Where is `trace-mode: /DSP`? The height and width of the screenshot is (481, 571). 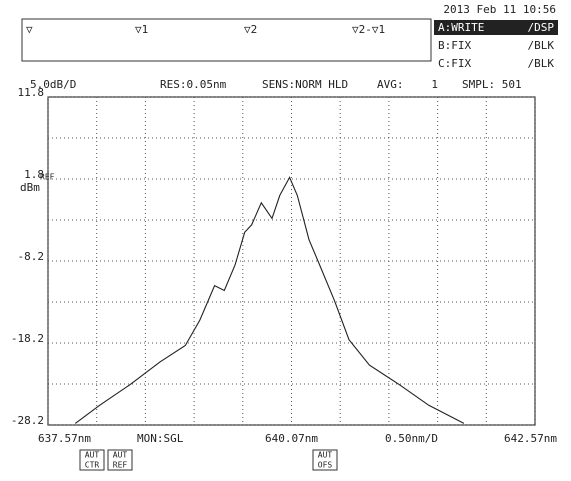 trace-mode: /DSP is located at coordinates (541, 27).